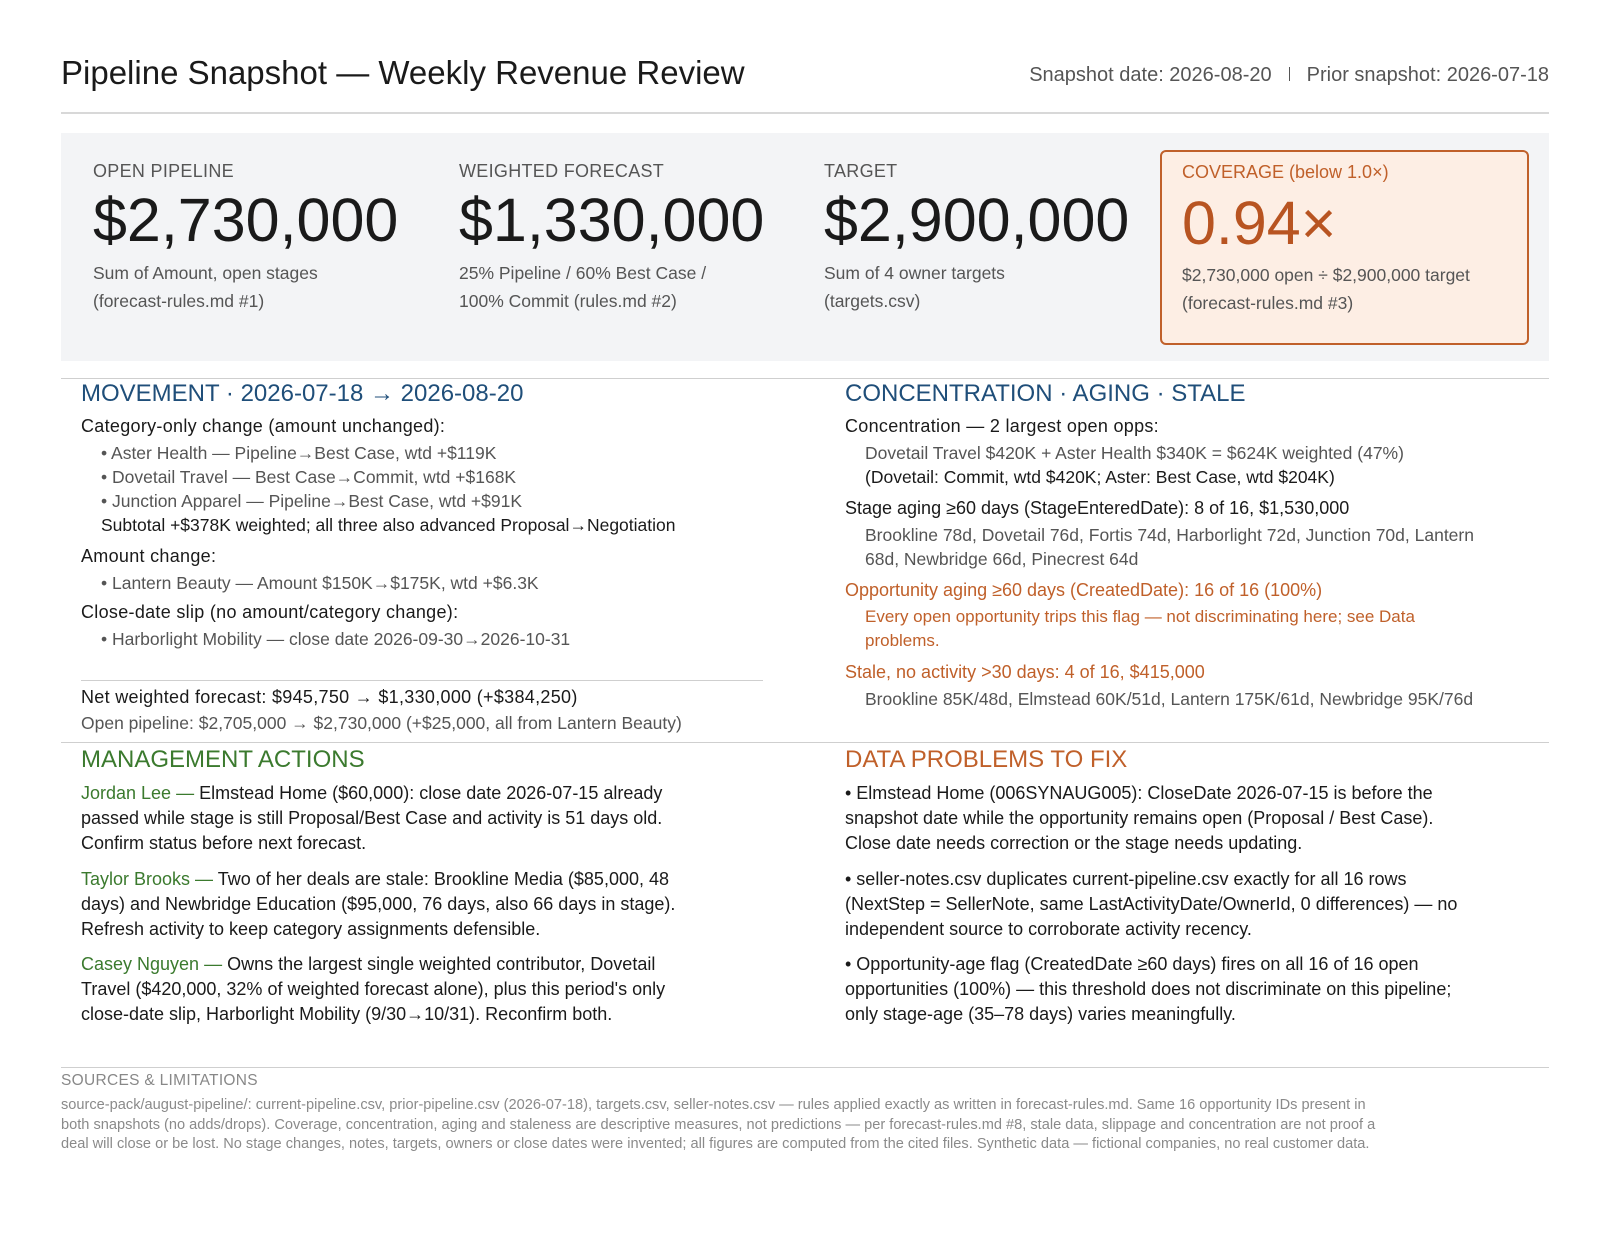 This screenshot has height=1237, width=1600. What do you see at coordinates (986, 759) in the screenshot?
I see `data-problems-title: DATA PROBLEMS TO FIX` at bounding box center [986, 759].